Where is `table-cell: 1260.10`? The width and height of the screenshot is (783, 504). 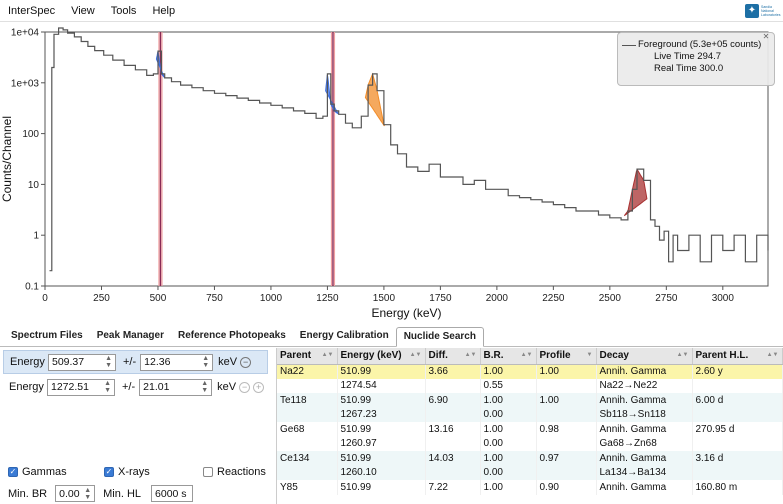
table-cell: 1260.10 is located at coordinates (381, 472).